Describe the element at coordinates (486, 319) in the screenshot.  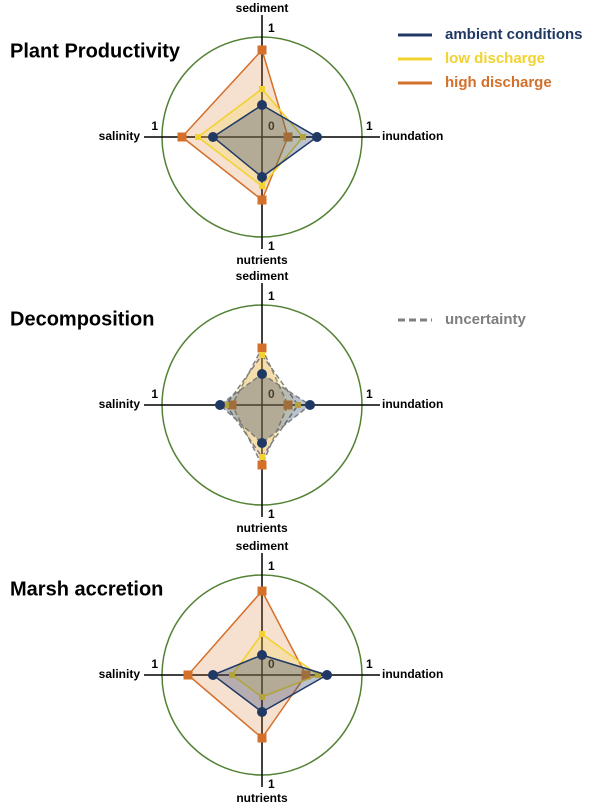
I see `legend-label: uncertainty` at that location.